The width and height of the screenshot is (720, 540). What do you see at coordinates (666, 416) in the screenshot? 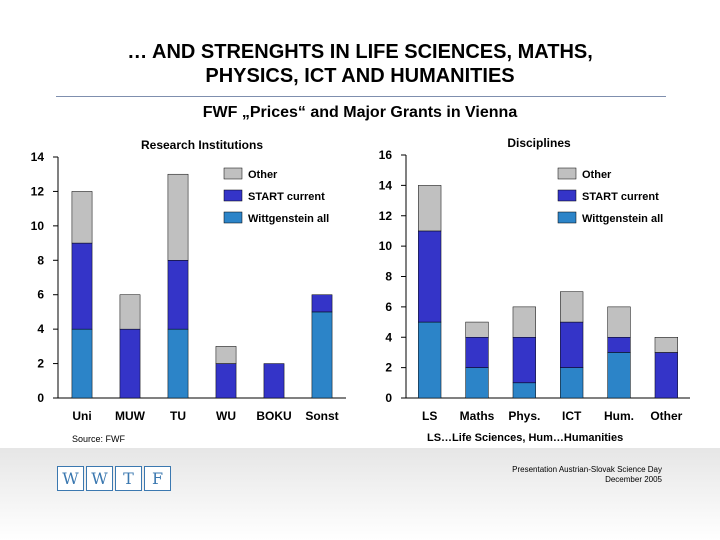
I see `x-category-label: Other` at bounding box center [666, 416].